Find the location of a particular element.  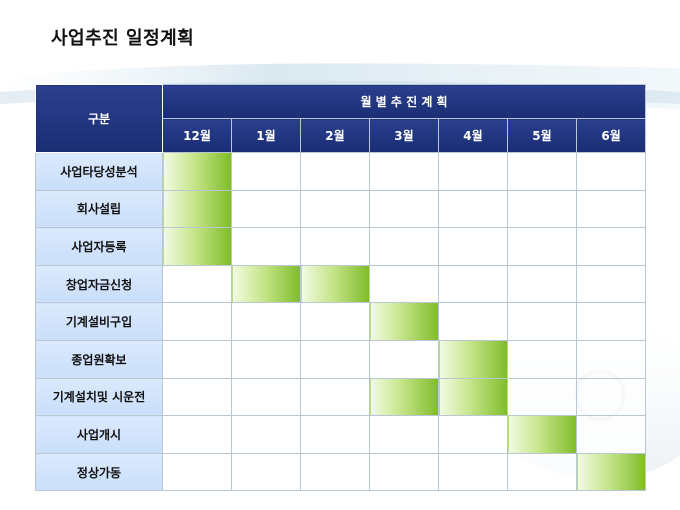

task-label: 회사설립 is located at coordinates (99, 209).